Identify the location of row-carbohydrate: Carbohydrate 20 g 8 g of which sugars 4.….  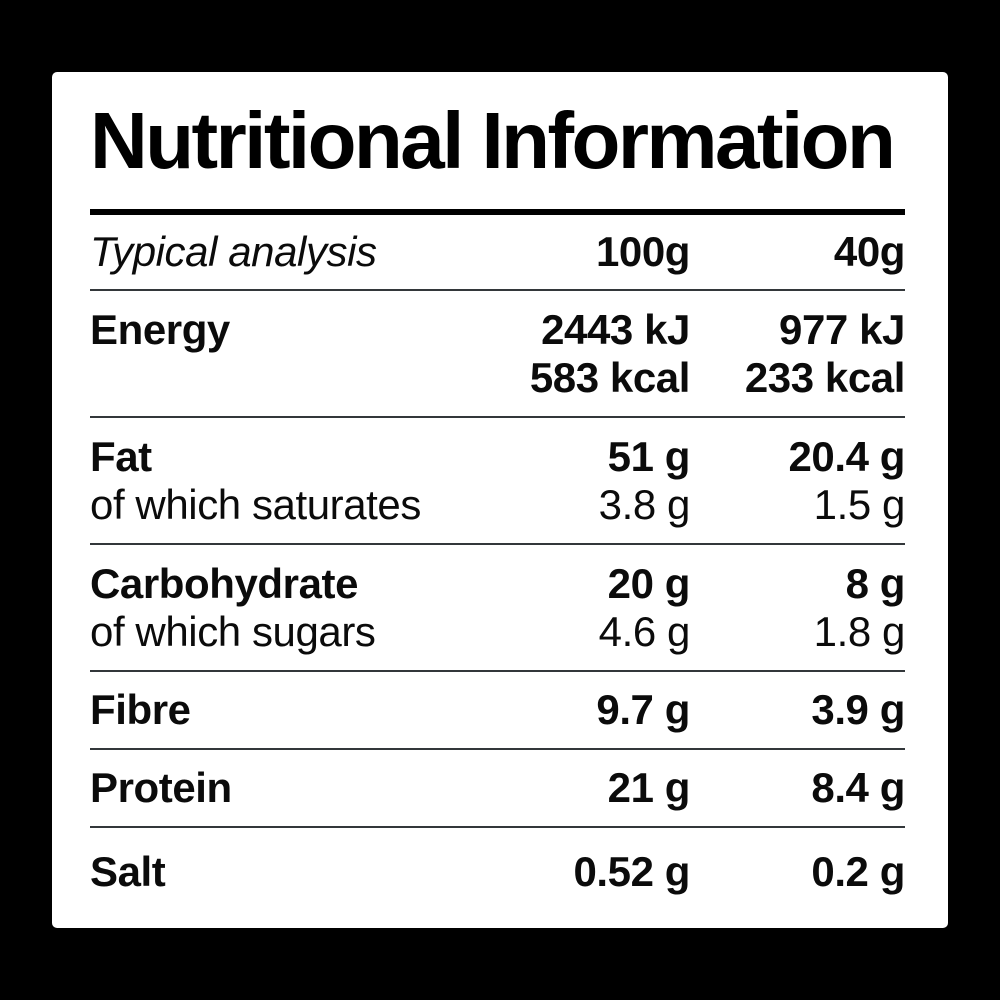
(497, 608).